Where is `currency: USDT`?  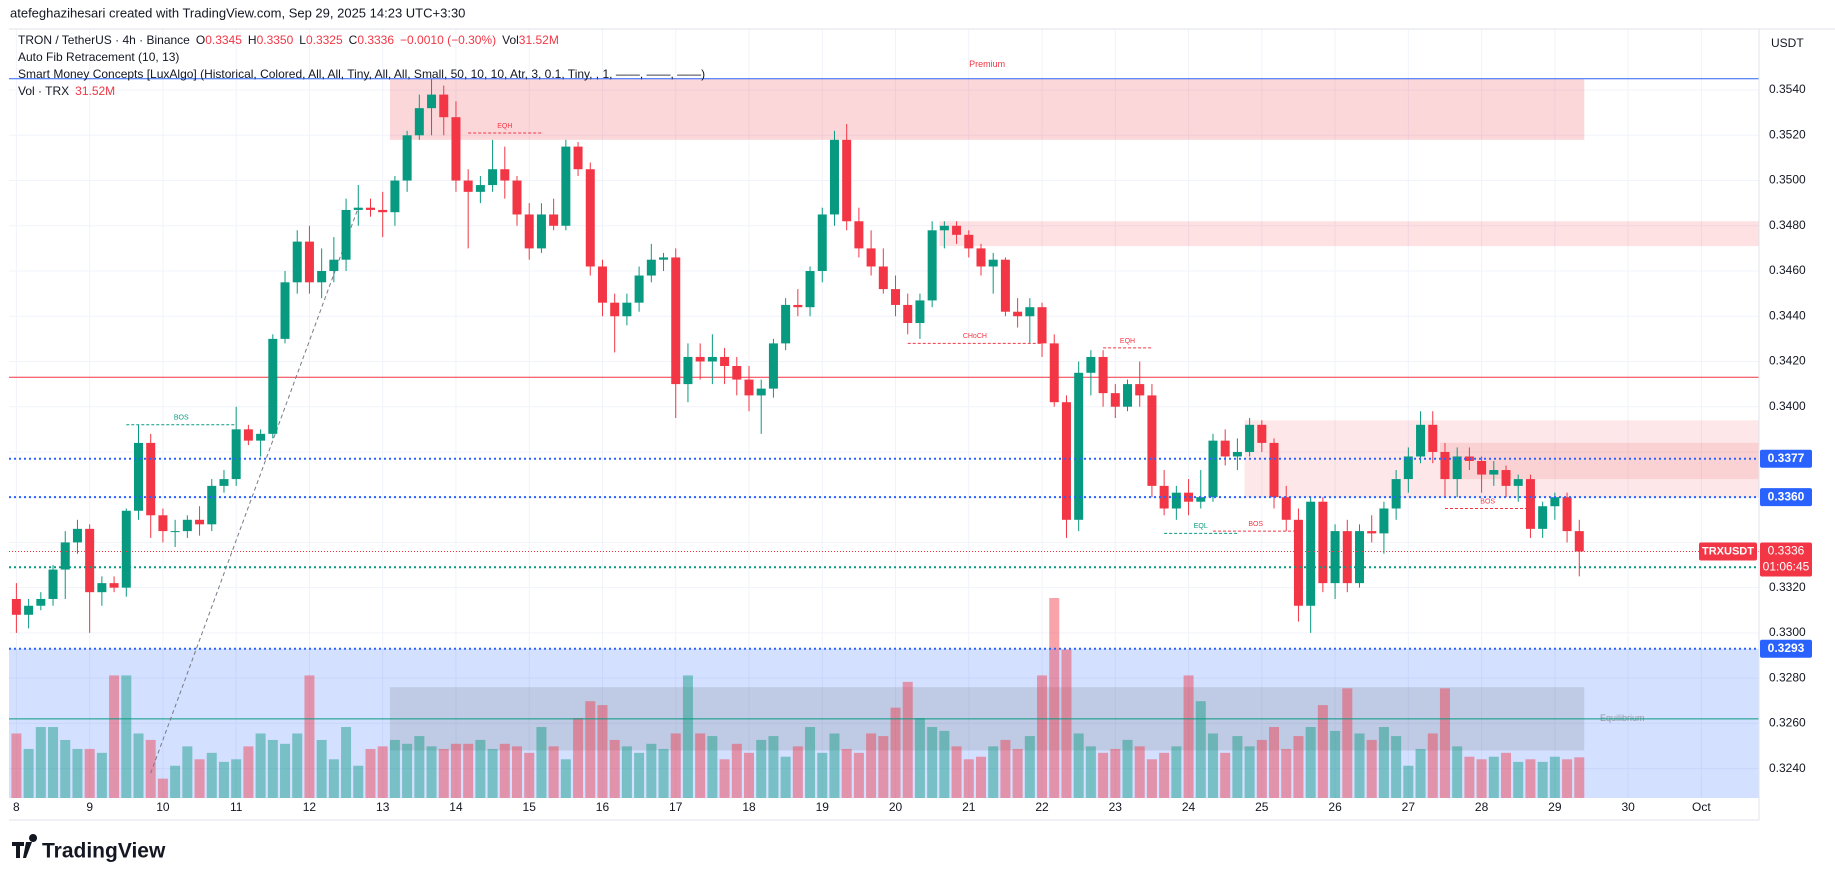 currency: USDT is located at coordinates (1787, 43).